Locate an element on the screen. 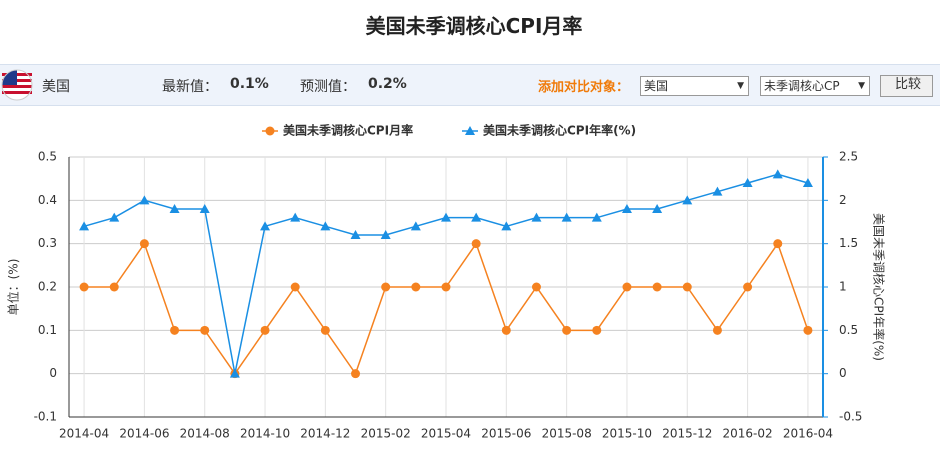  y-tick-label: -0.1 is located at coordinates (45, 417).